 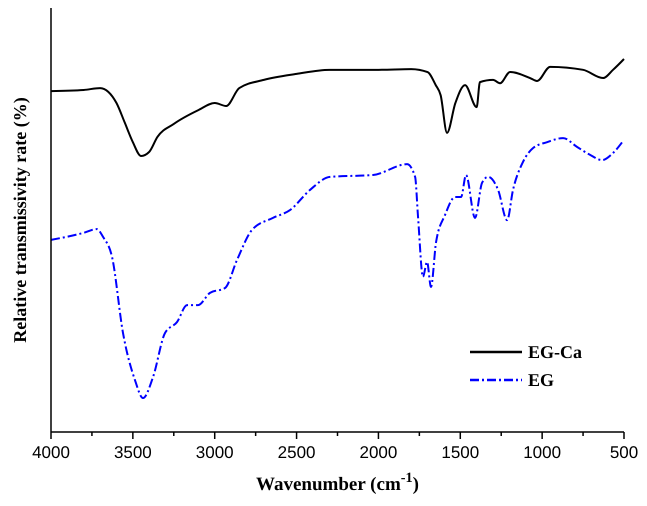 I want to click on legend-label: EG, so click(x=541, y=380).